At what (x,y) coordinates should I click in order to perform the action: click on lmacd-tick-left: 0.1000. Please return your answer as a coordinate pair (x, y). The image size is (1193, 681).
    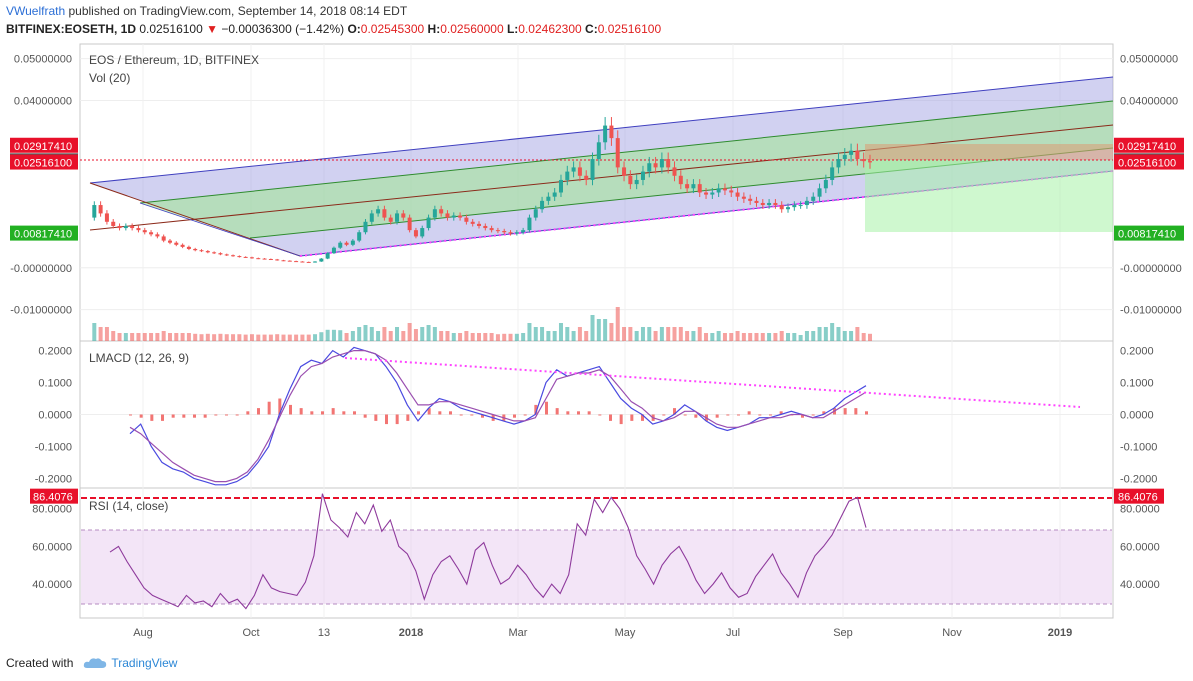
    Looking at the image, I should click on (55, 384).